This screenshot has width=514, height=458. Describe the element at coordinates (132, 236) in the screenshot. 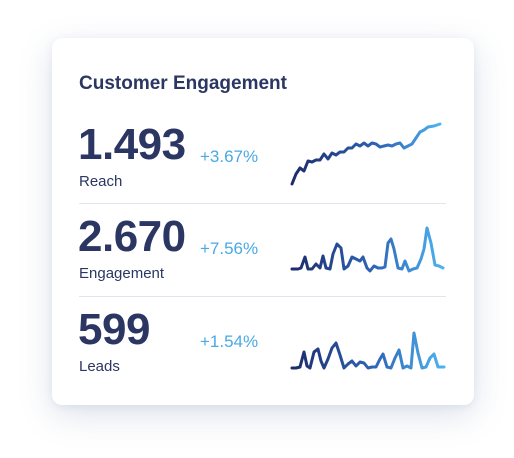

I see `metric-value: 2.670` at that location.